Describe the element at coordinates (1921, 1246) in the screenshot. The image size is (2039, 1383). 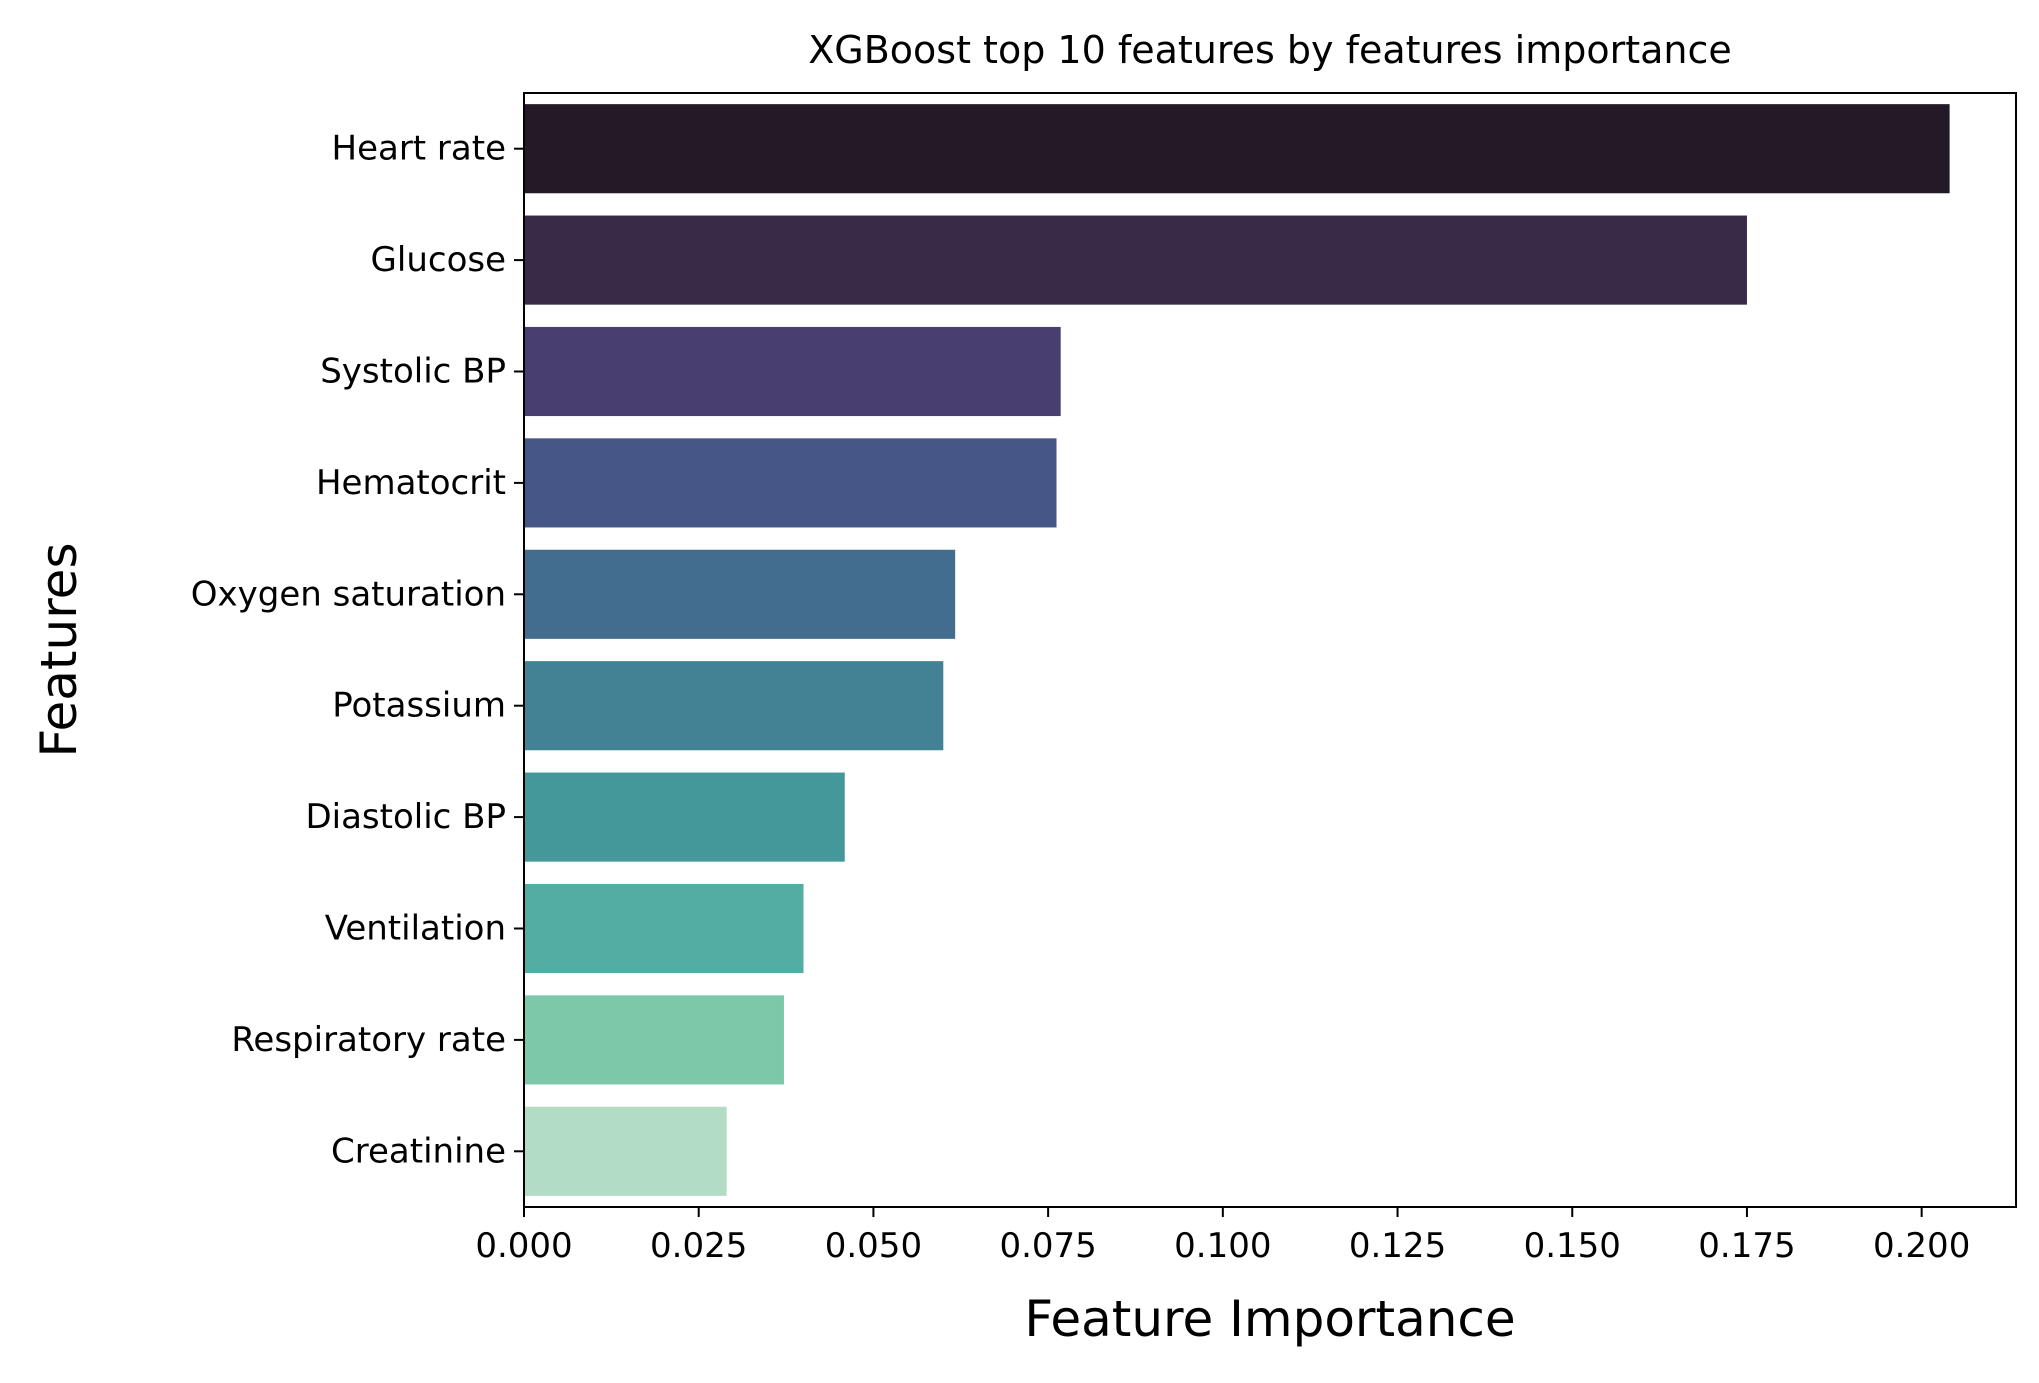
I see `x-tick-label: 0.200` at that location.